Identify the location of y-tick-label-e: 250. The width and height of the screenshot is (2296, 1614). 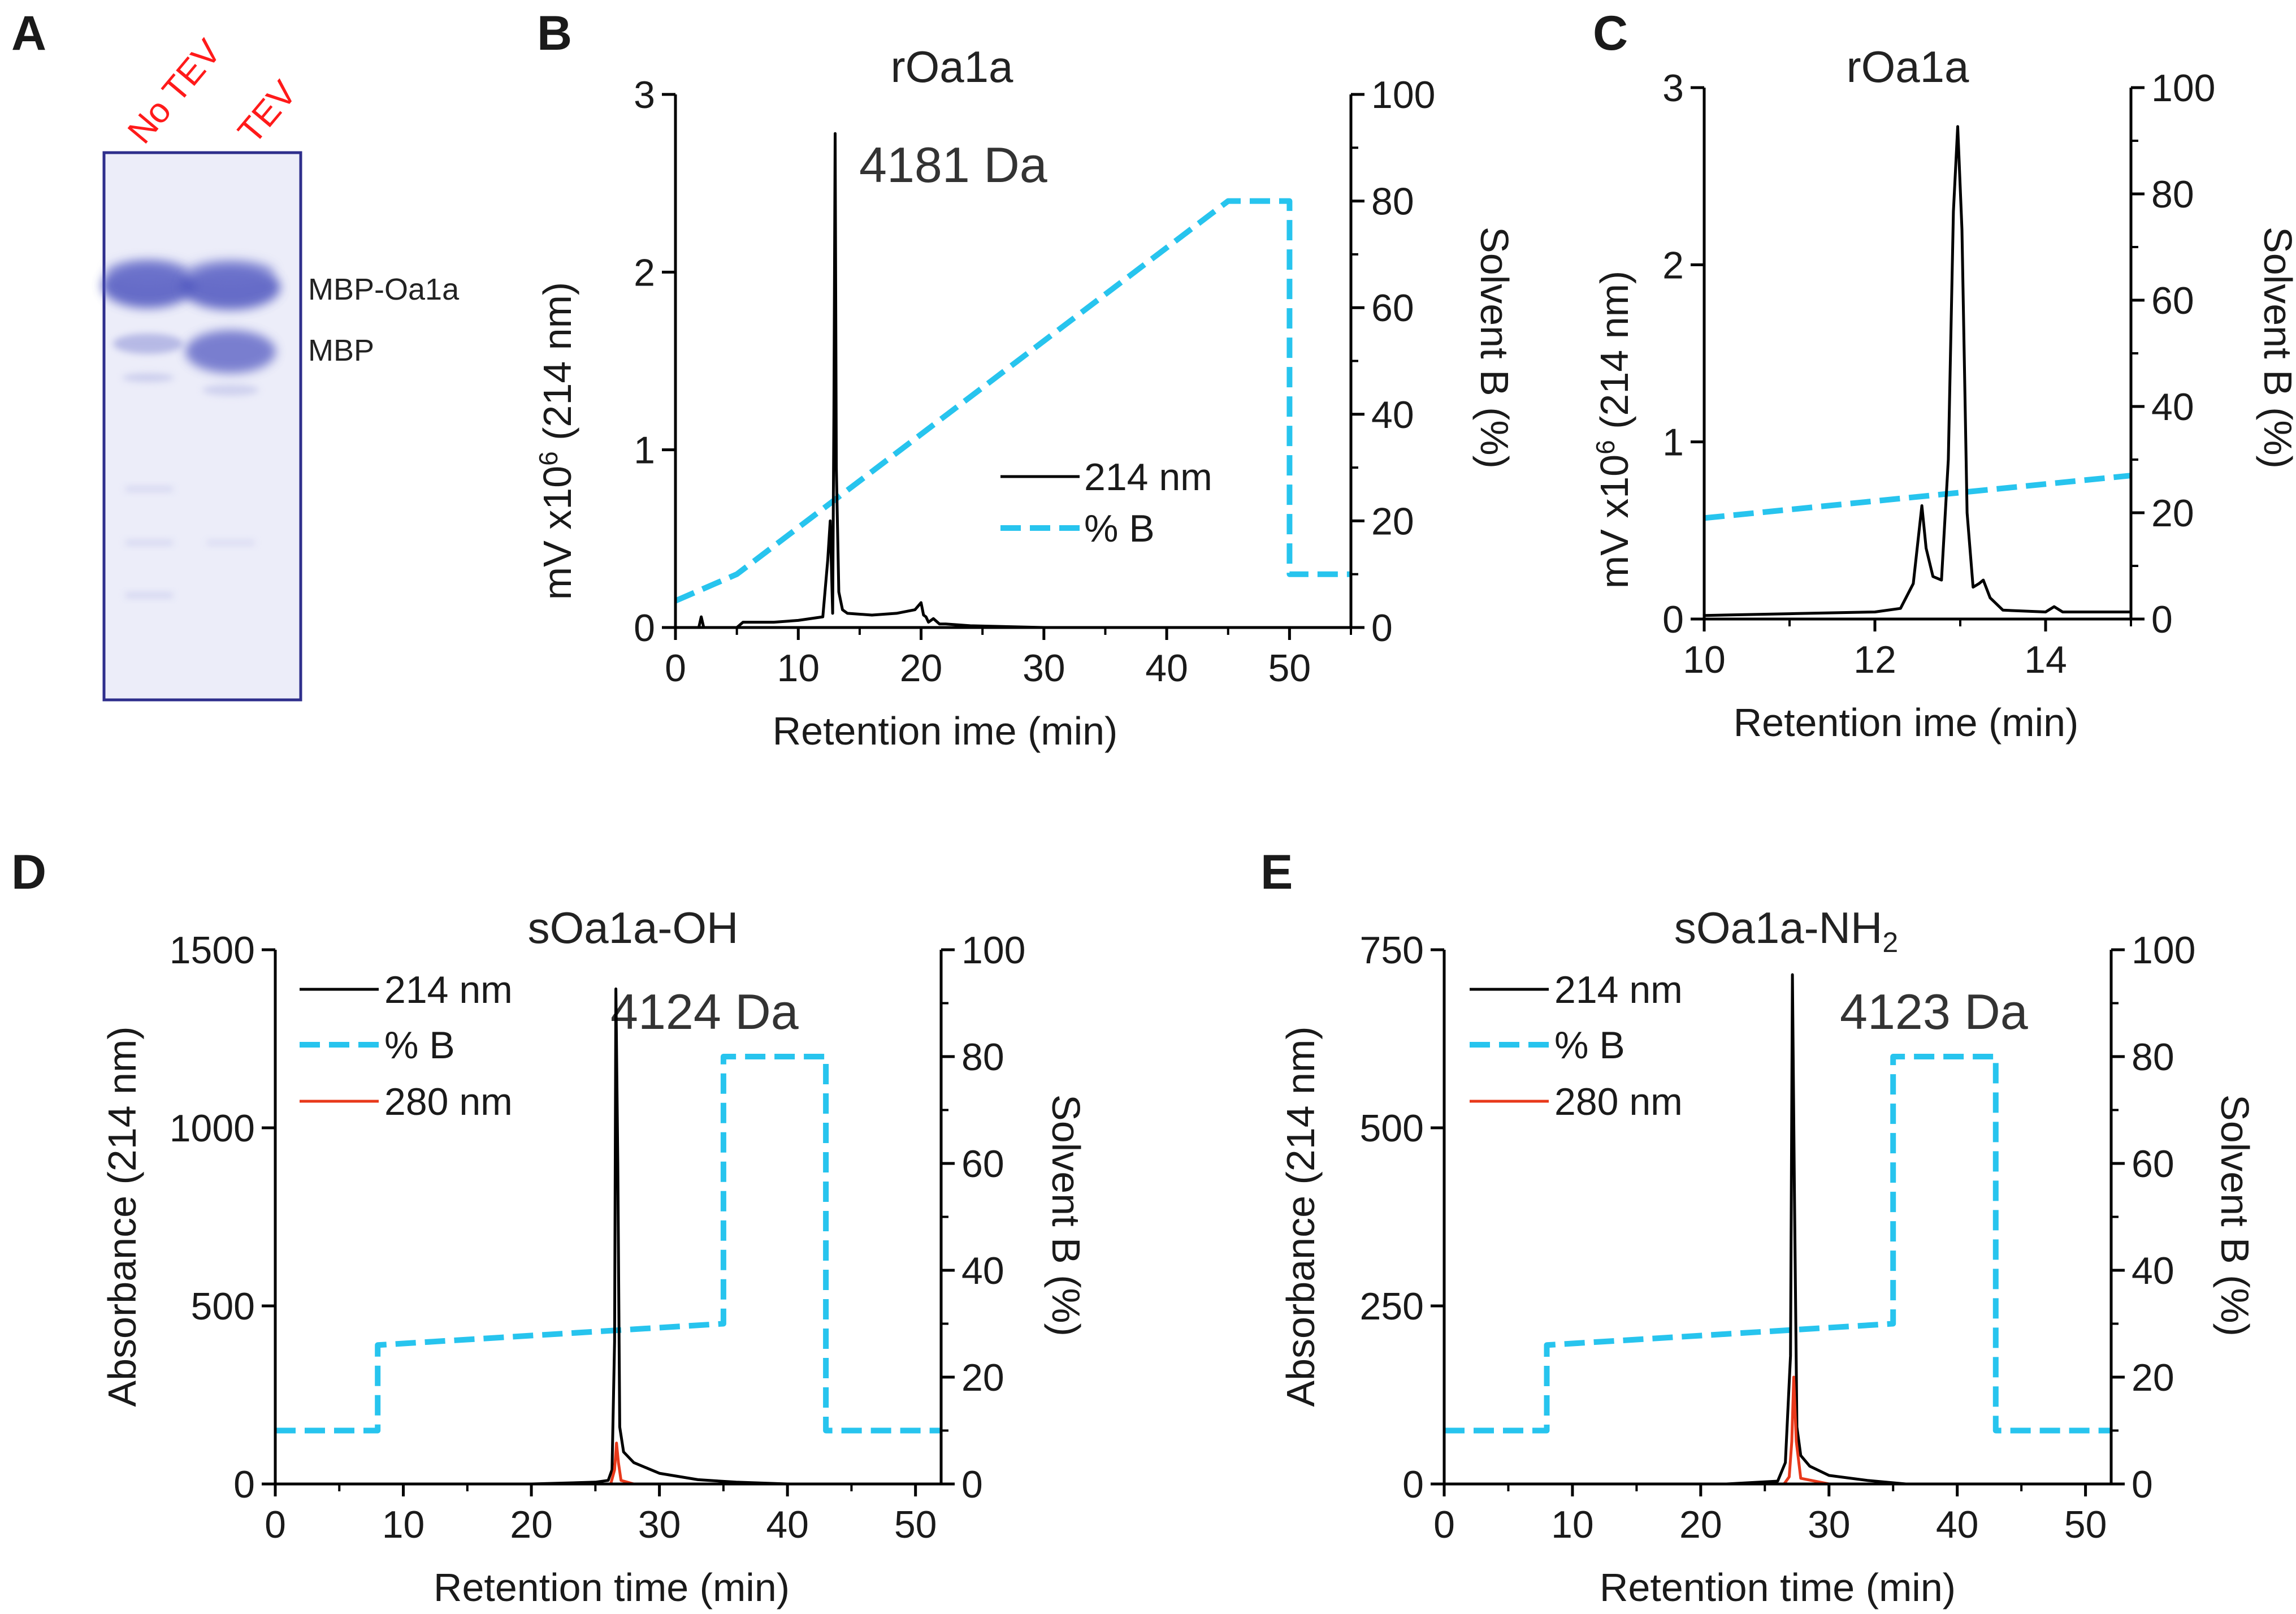
(1392, 1306).